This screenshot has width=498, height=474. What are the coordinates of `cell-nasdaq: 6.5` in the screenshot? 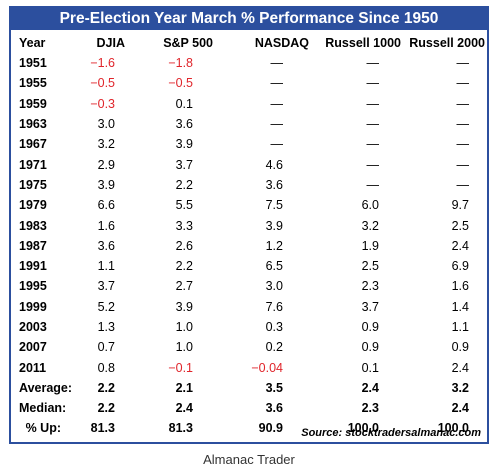 It's located at (274, 266).